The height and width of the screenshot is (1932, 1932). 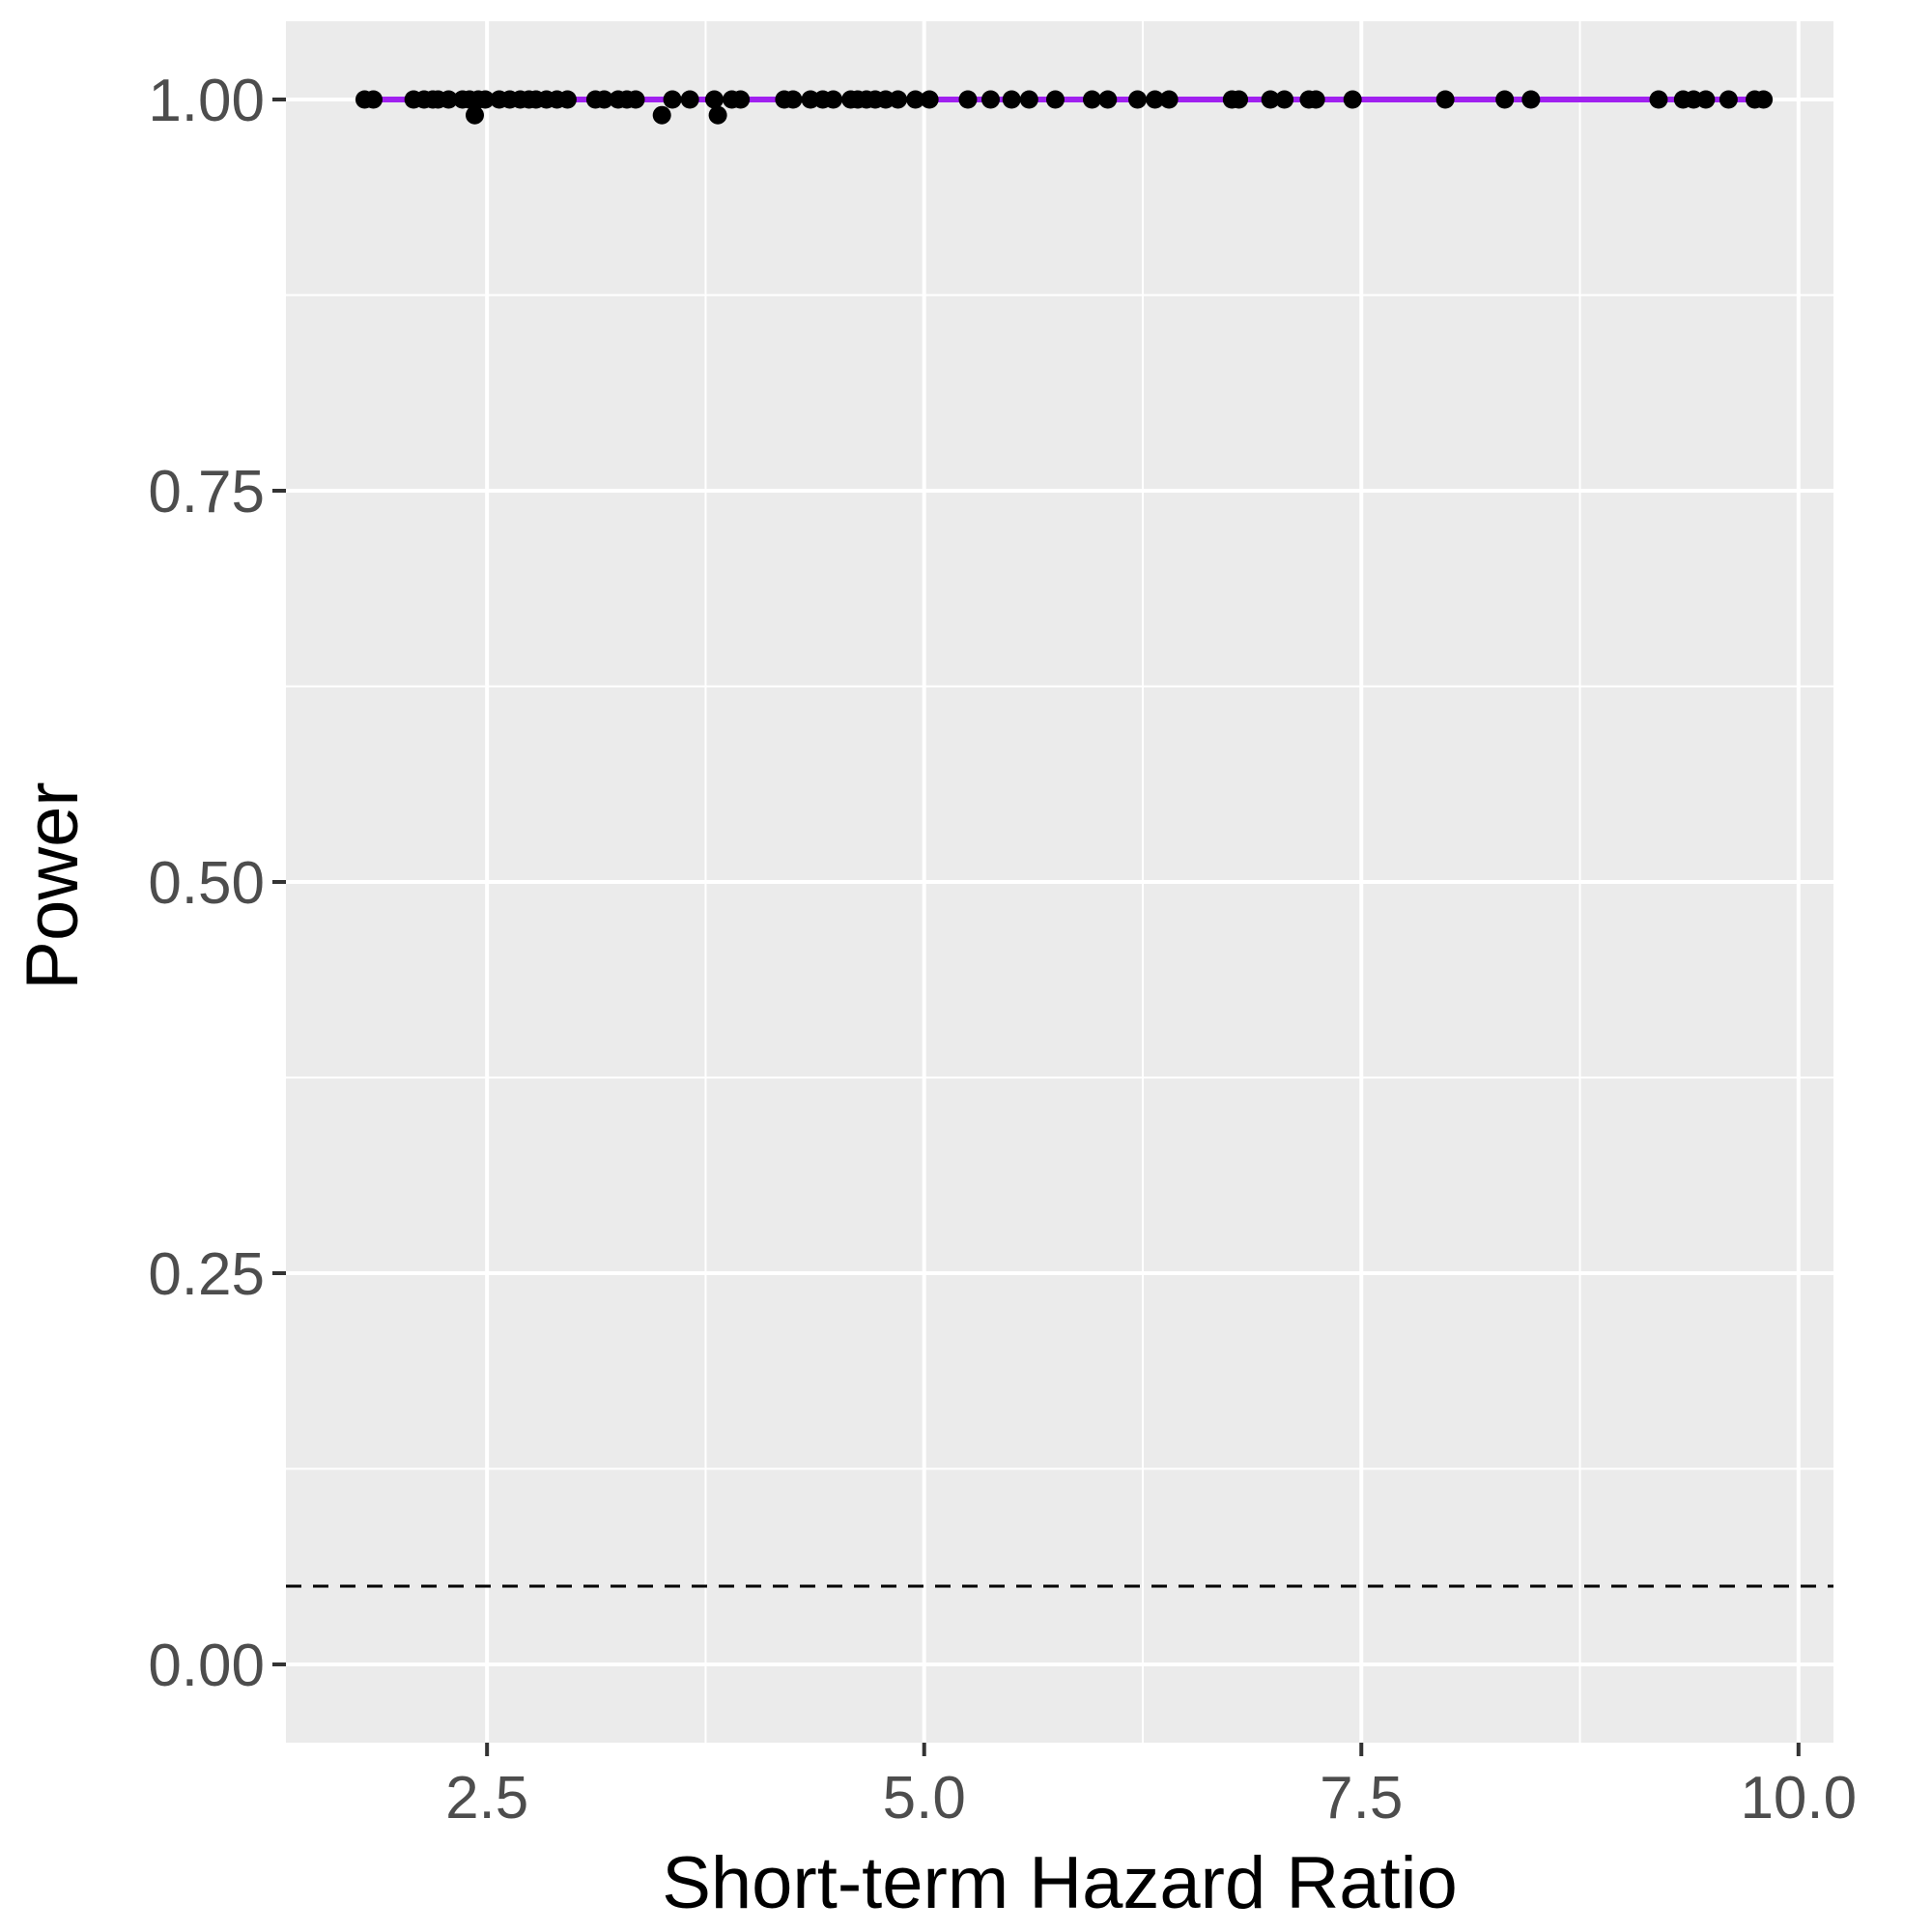 What do you see at coordinates (53, 885) in the screenshot?
I see `y-axis-title: Power` at bounding box center [53, 885].